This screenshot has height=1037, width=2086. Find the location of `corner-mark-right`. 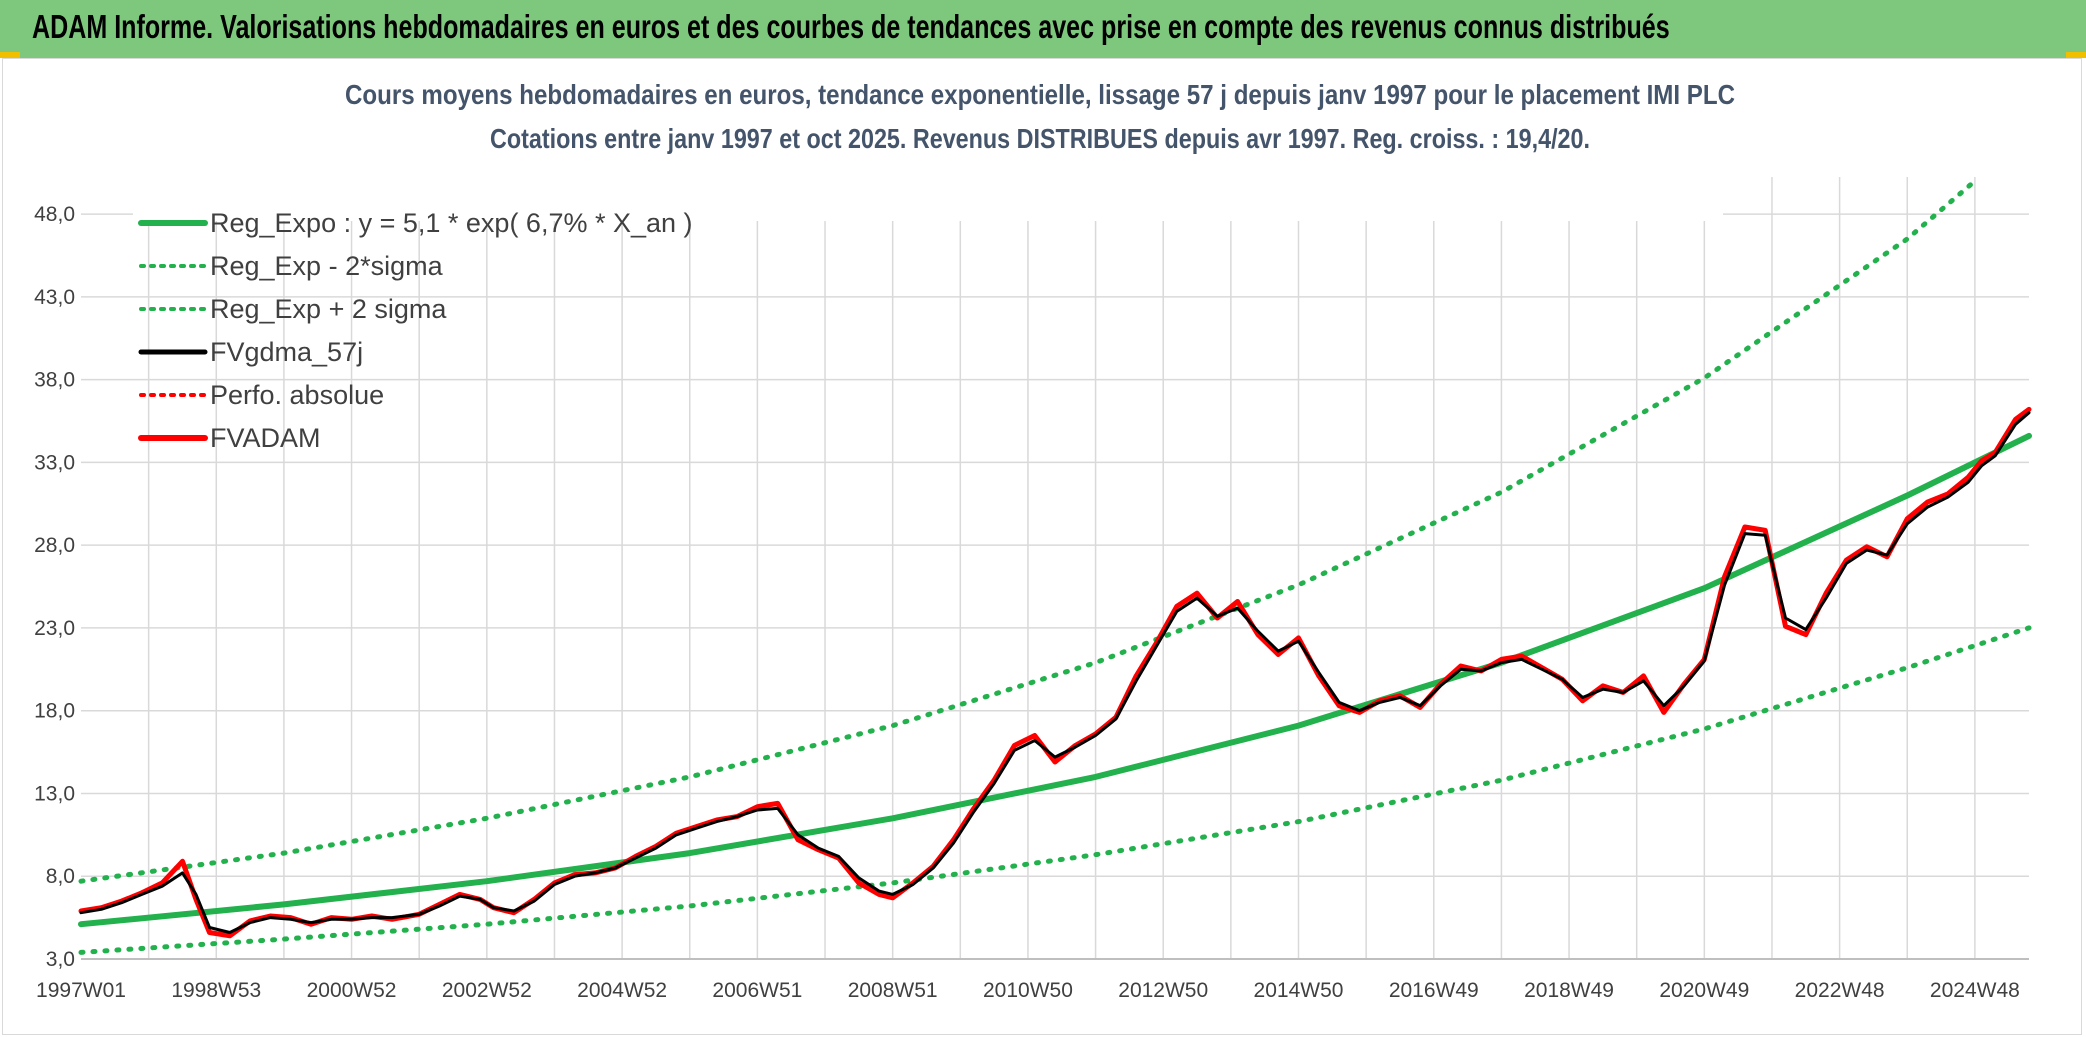

corner-mark-right is located at coordinates (2076, 55).